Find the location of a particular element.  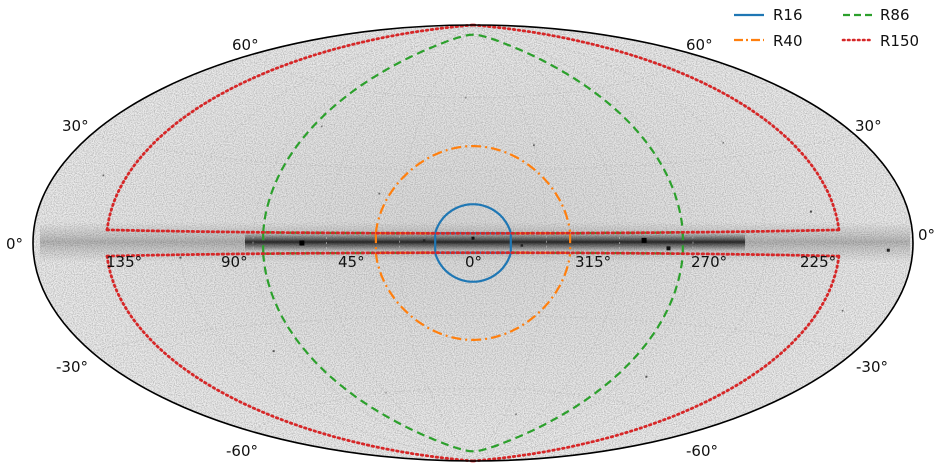

lat-label-0-left: 0° is located at coordinates (14, 244).